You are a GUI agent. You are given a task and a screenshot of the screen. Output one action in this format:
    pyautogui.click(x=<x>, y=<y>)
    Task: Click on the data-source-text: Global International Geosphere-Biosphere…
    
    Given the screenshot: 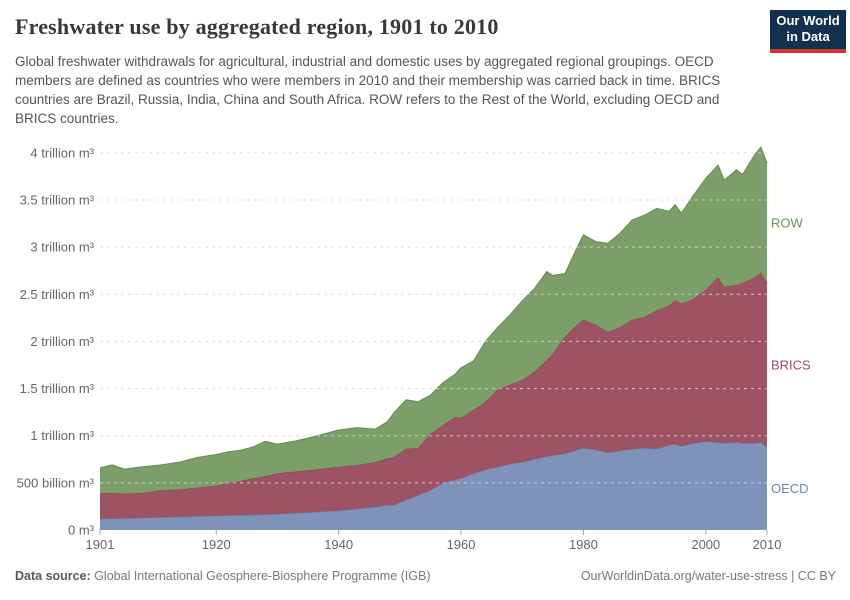 What is the action you would take?
    pyautogui.click(x=260, y=576)
    